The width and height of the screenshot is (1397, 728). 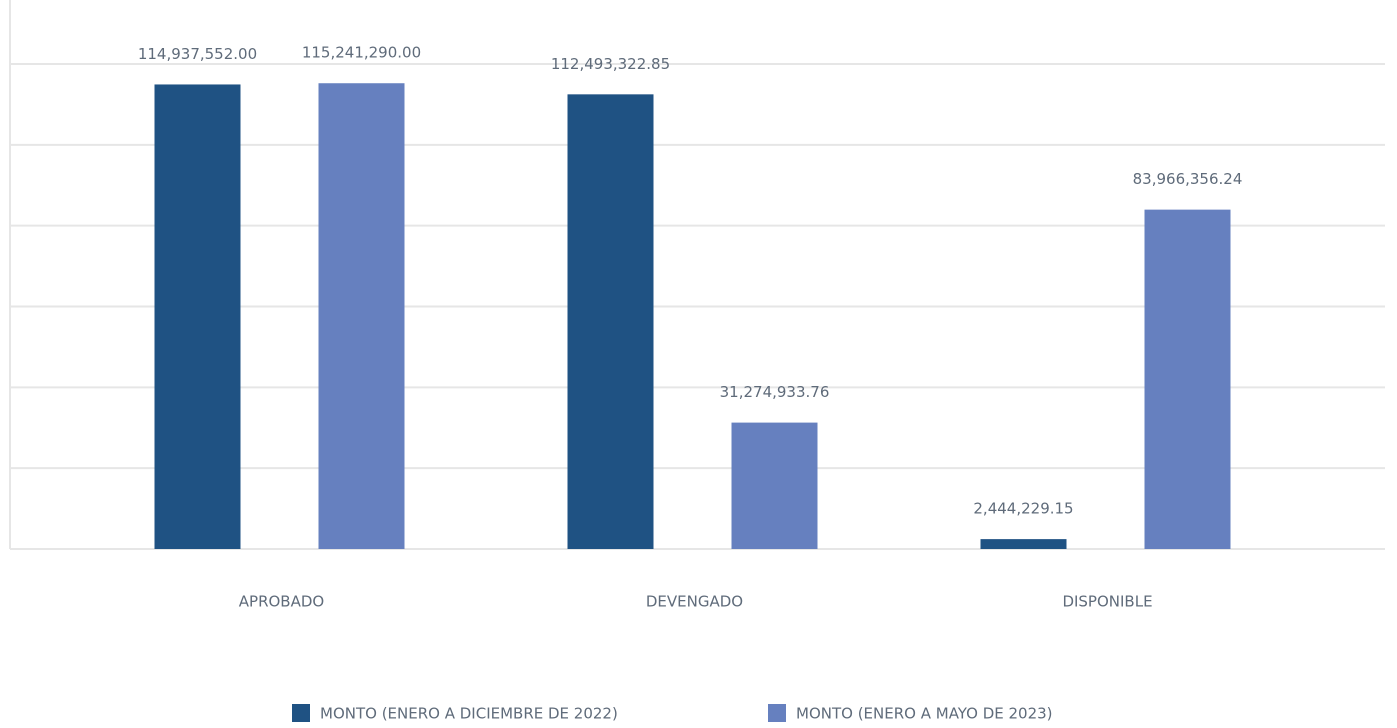 What do you see at coordinates (694, 602) in the screenshot?
I see `x-tick-label: DEVENGADO` at bounding box center [694, 602].